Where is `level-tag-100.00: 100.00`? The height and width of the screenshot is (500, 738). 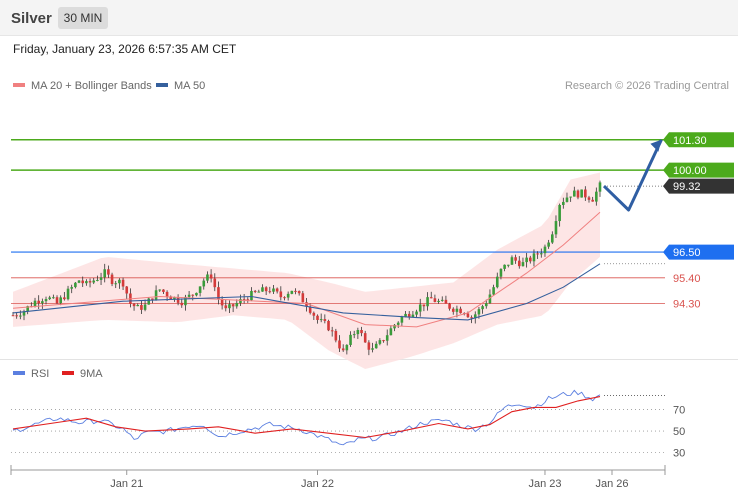
level-tag-100.00: 100.00 is located at coordinates (698, 170).